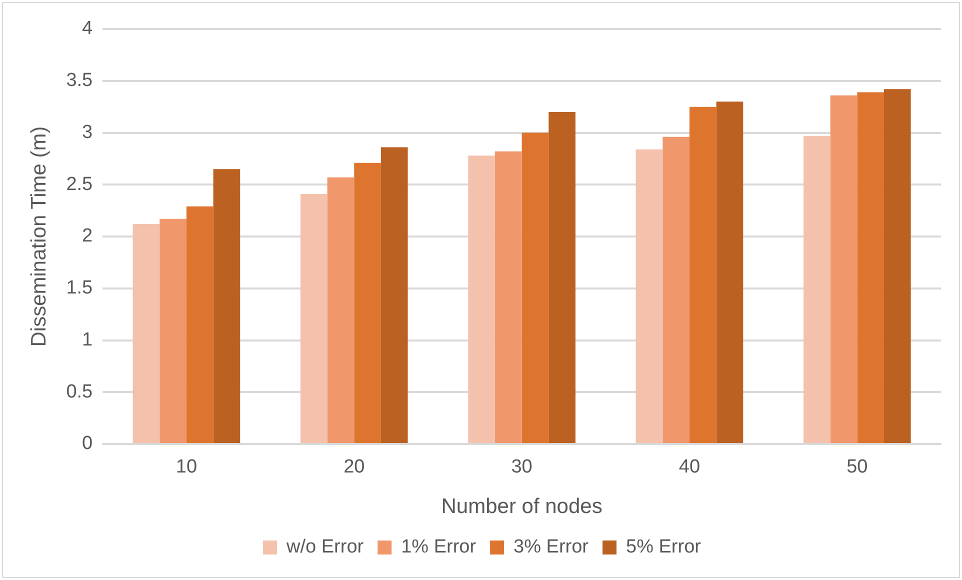  What do you see at coordinates (689, 467) in the screenshot?
I see `x-tick-label: 40` at bounding box center [689, 467].